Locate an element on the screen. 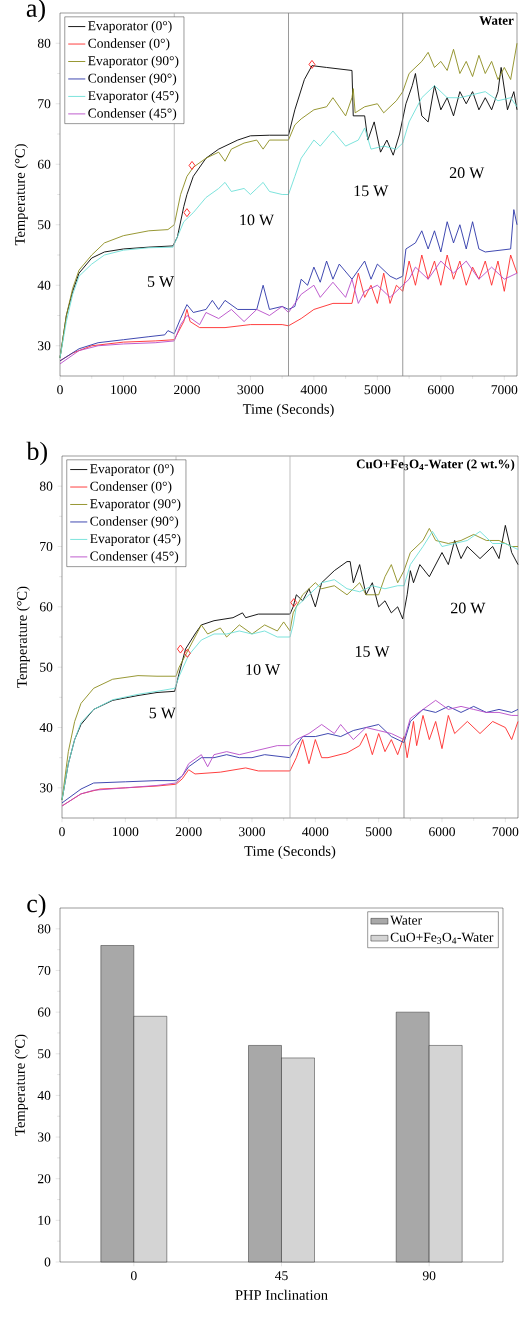 The width and height of the screenshot is (531, 1330). y-tick-label: 0 is located at coordinates (47, 1262).